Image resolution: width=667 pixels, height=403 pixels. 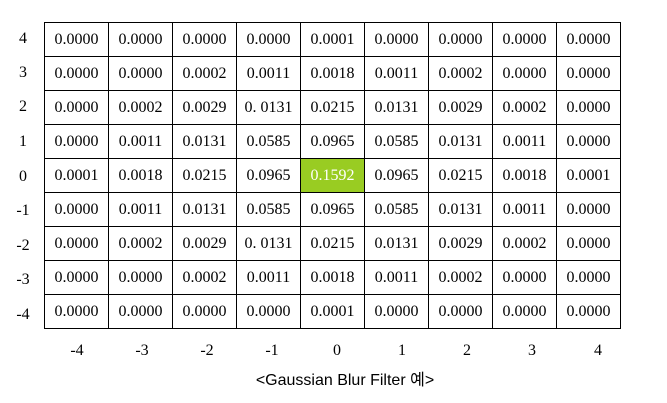 What do you see at coordinates (272, 350) in the screenshot?
I see `col-label: -1` at bounding box center [272, 350].